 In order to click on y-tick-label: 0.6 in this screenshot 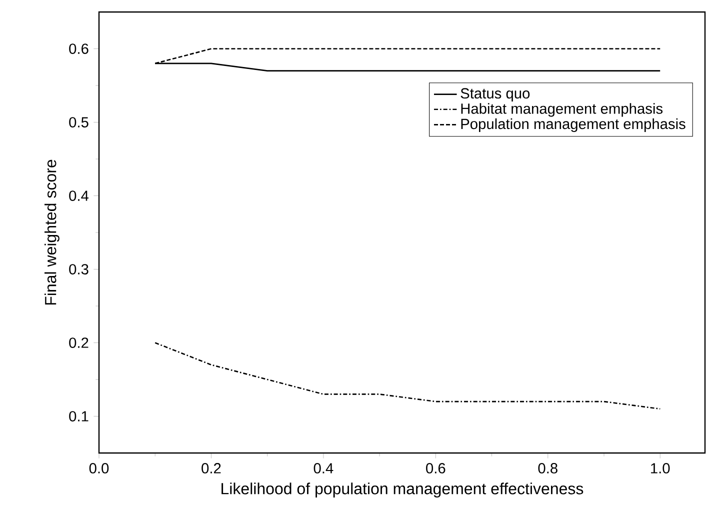, I will do `click(78, 49)`.